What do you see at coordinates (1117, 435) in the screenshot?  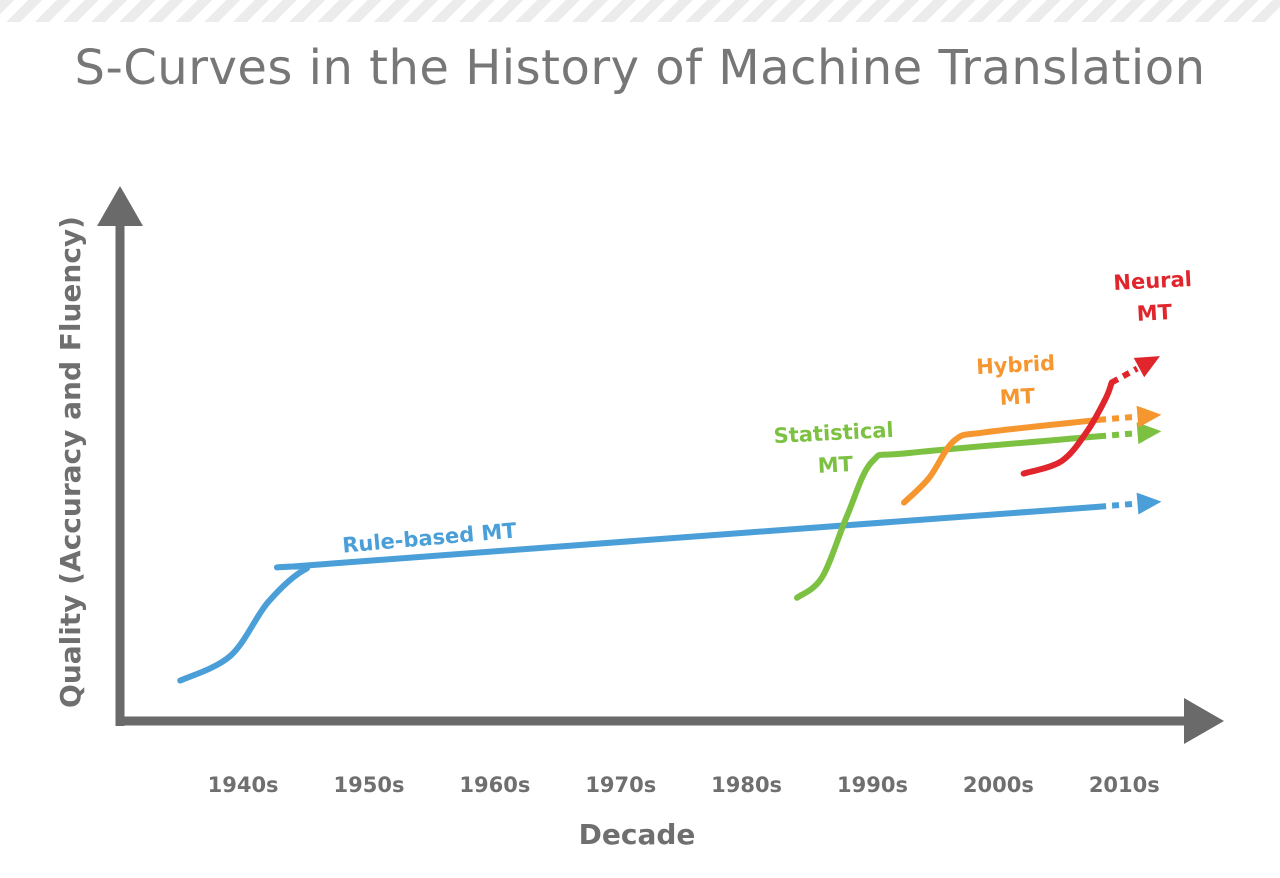 I see `series-extension-statistical-mt` at bounding box center [1117, 435].